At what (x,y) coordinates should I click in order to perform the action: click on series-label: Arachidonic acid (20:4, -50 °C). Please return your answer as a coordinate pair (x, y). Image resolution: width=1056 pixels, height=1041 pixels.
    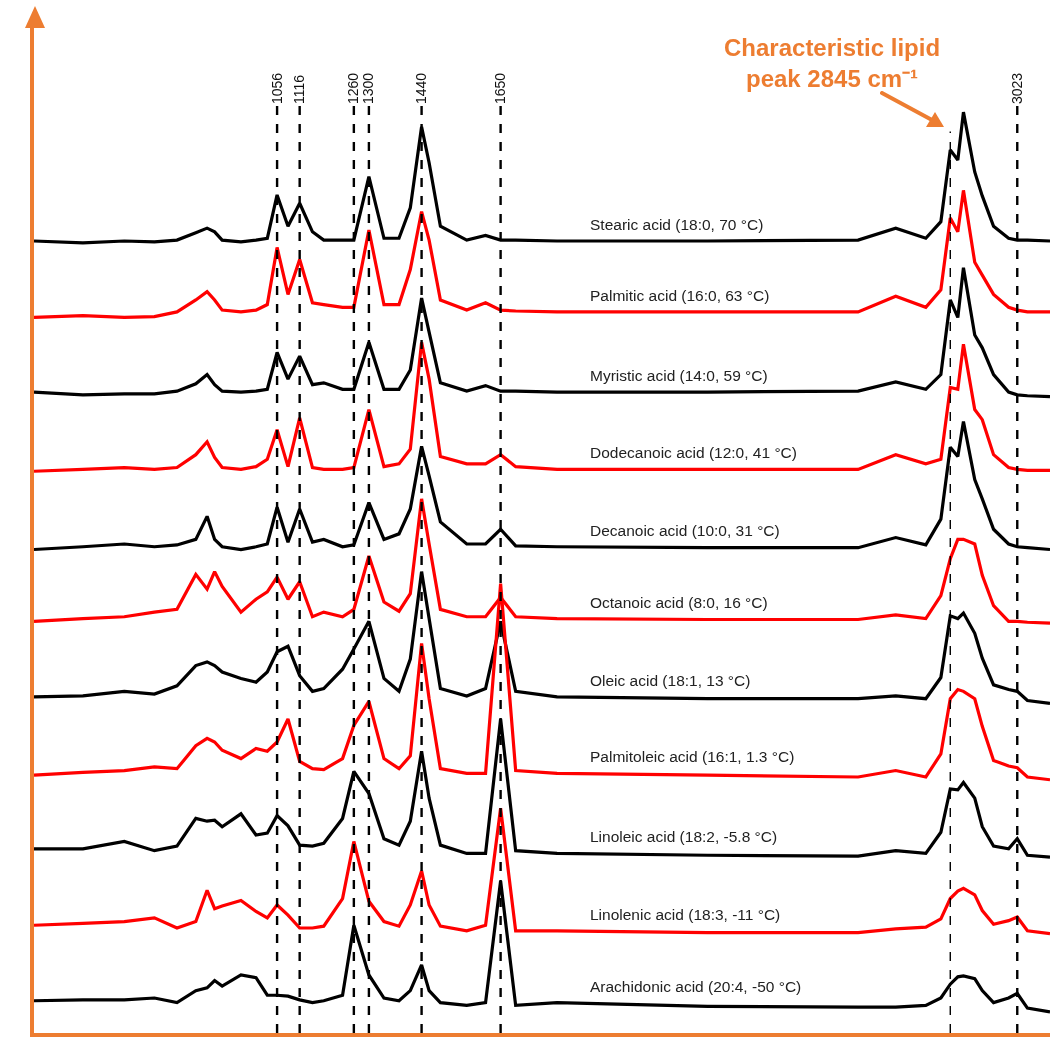
    Looking at the image, I should click on (696, 986).